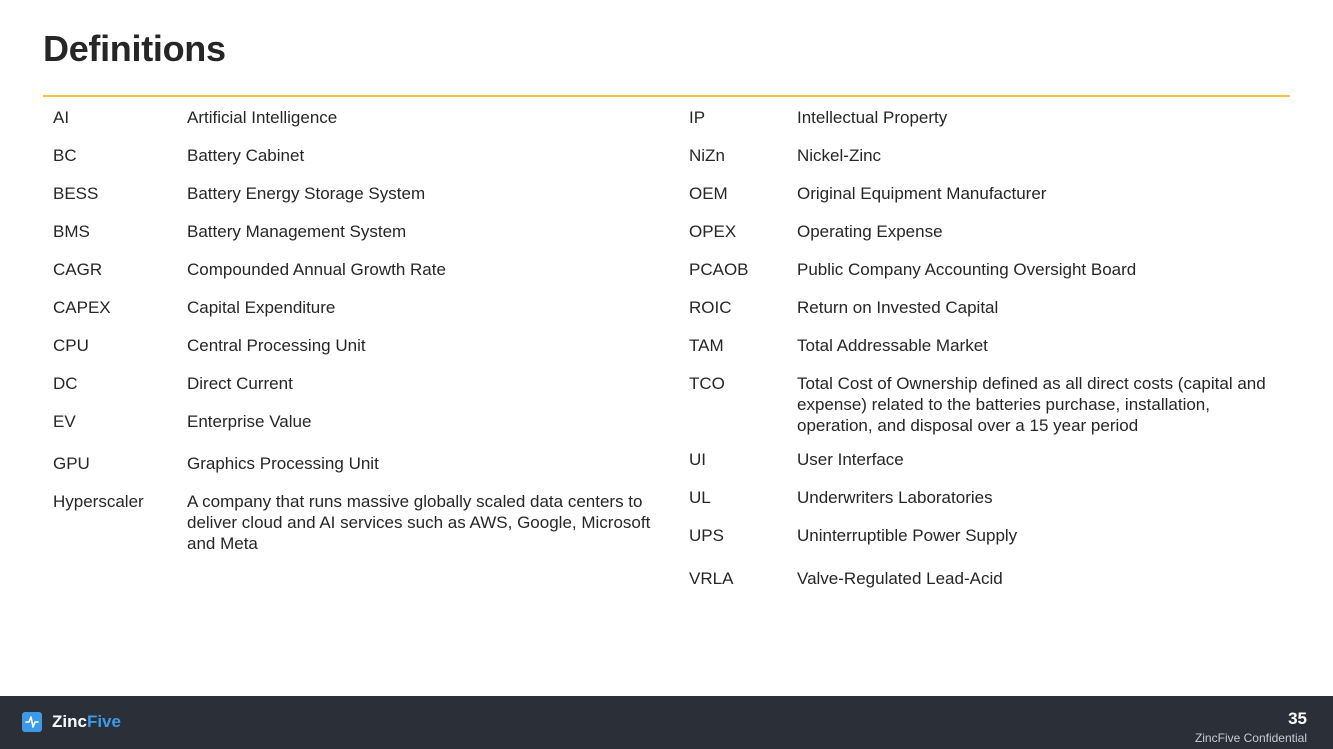 The width and height of the screenshot is (1333, 749). Describe the element at coordinates (134, 48) in the screenshot. I see `page-title: Definitions` at that location.